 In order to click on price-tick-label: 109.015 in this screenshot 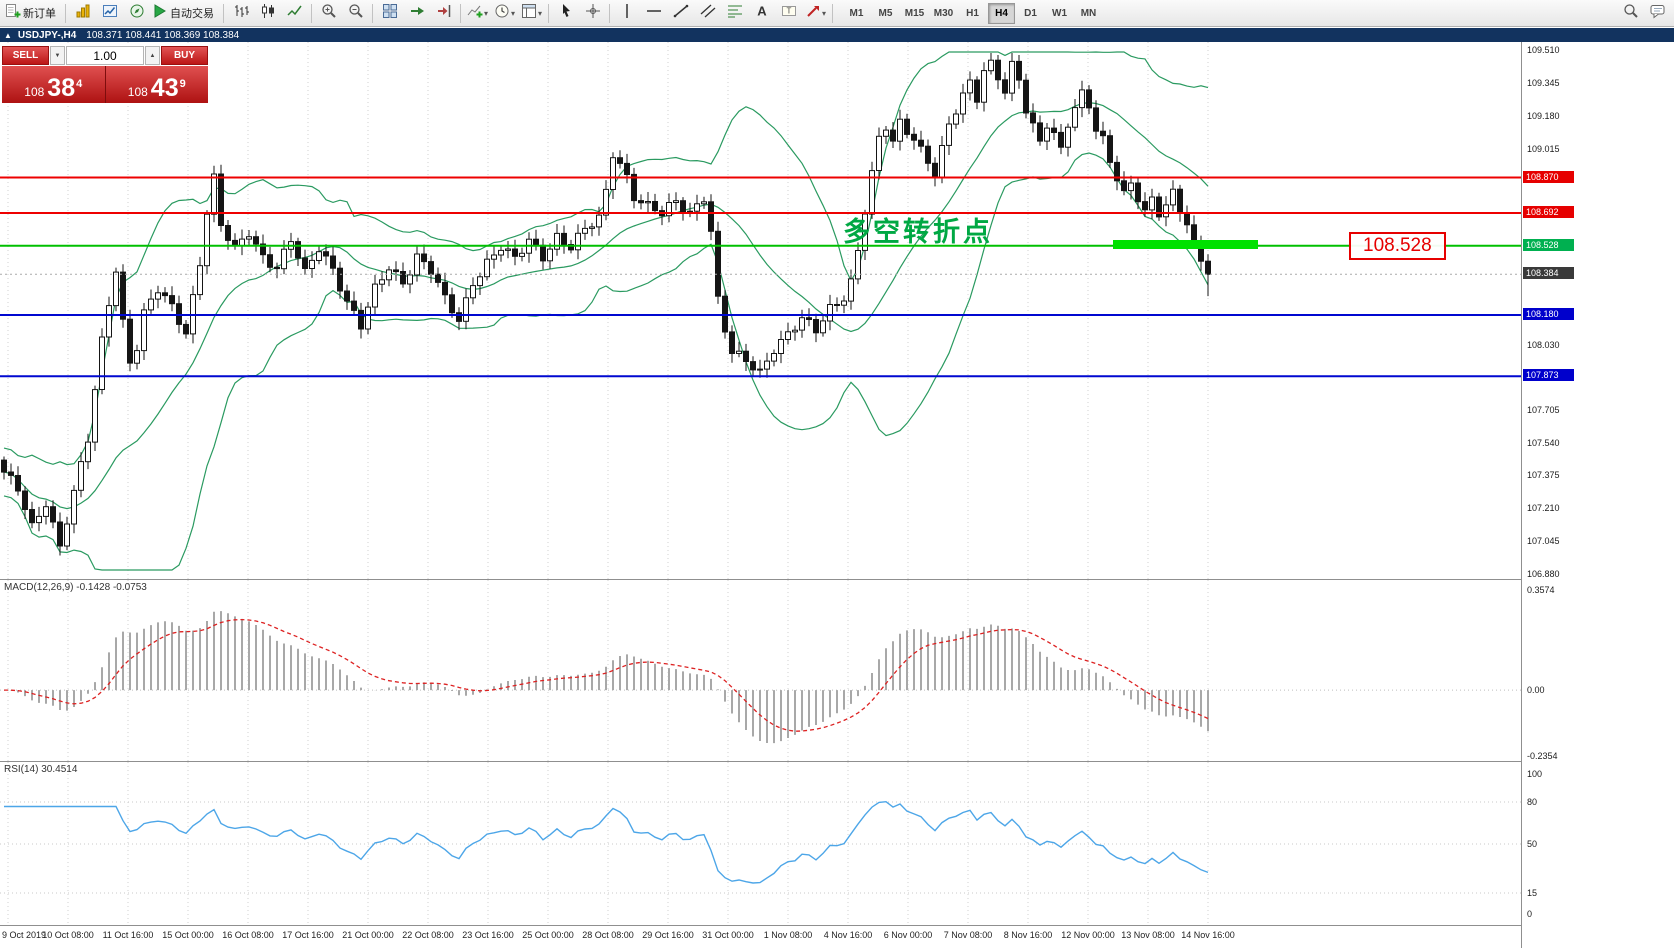, I will do `click(1543, 149)`.